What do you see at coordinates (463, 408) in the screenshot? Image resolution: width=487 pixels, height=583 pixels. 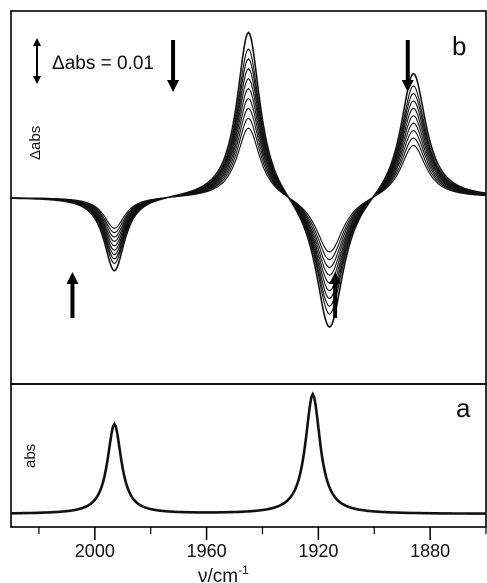 I see `panel-a-label: a` at bounding box center [463, 408].